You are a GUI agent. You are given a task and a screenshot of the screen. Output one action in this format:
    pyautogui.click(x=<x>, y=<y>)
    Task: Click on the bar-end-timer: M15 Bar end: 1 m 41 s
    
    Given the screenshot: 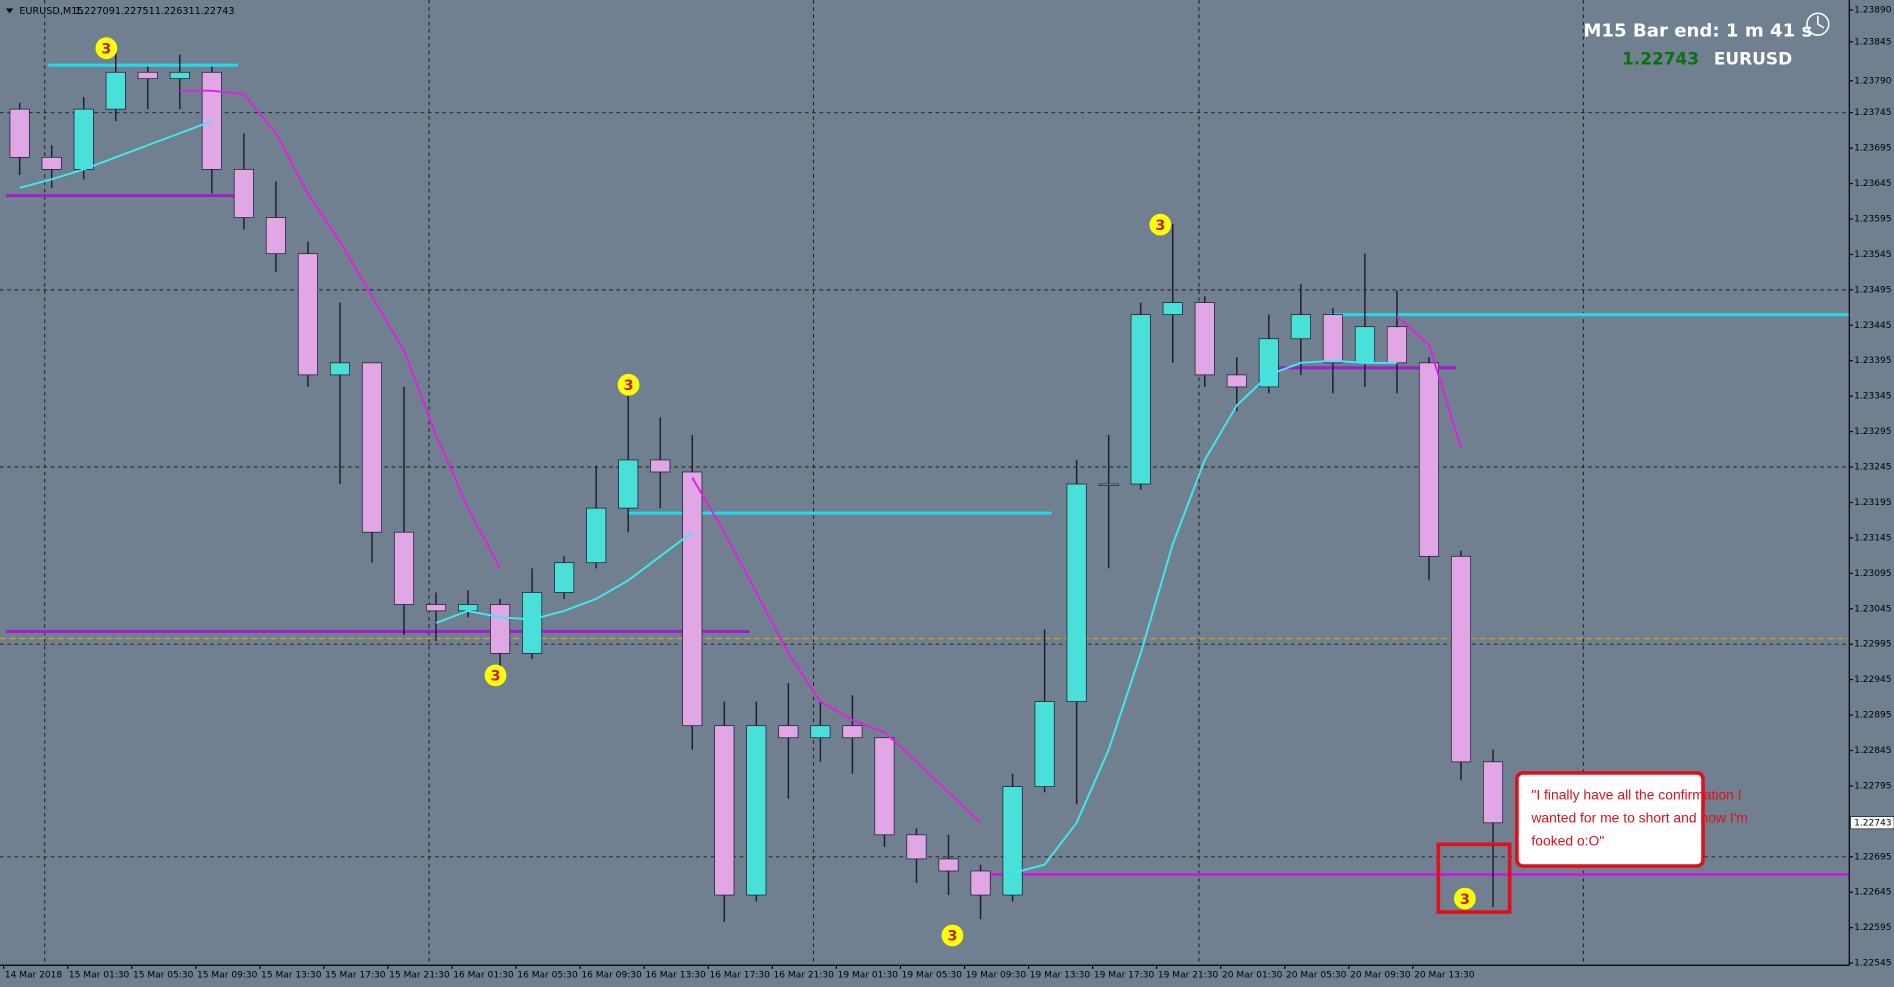 What is the action you would take?
    pyautogui.click(x=1697, y=30)
    